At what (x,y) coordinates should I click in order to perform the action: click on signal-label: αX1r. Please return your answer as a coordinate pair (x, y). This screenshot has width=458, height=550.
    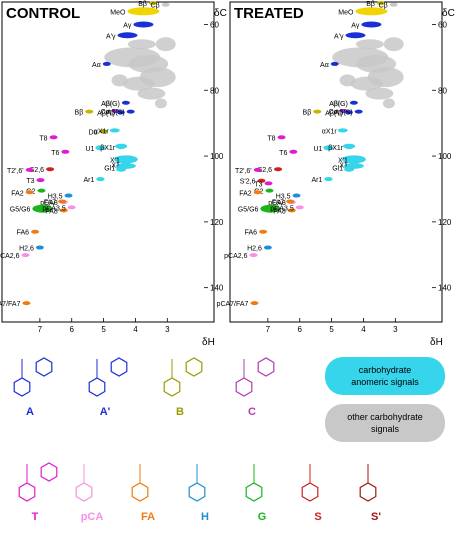
    Looking at the image, I should click on (330, 131).